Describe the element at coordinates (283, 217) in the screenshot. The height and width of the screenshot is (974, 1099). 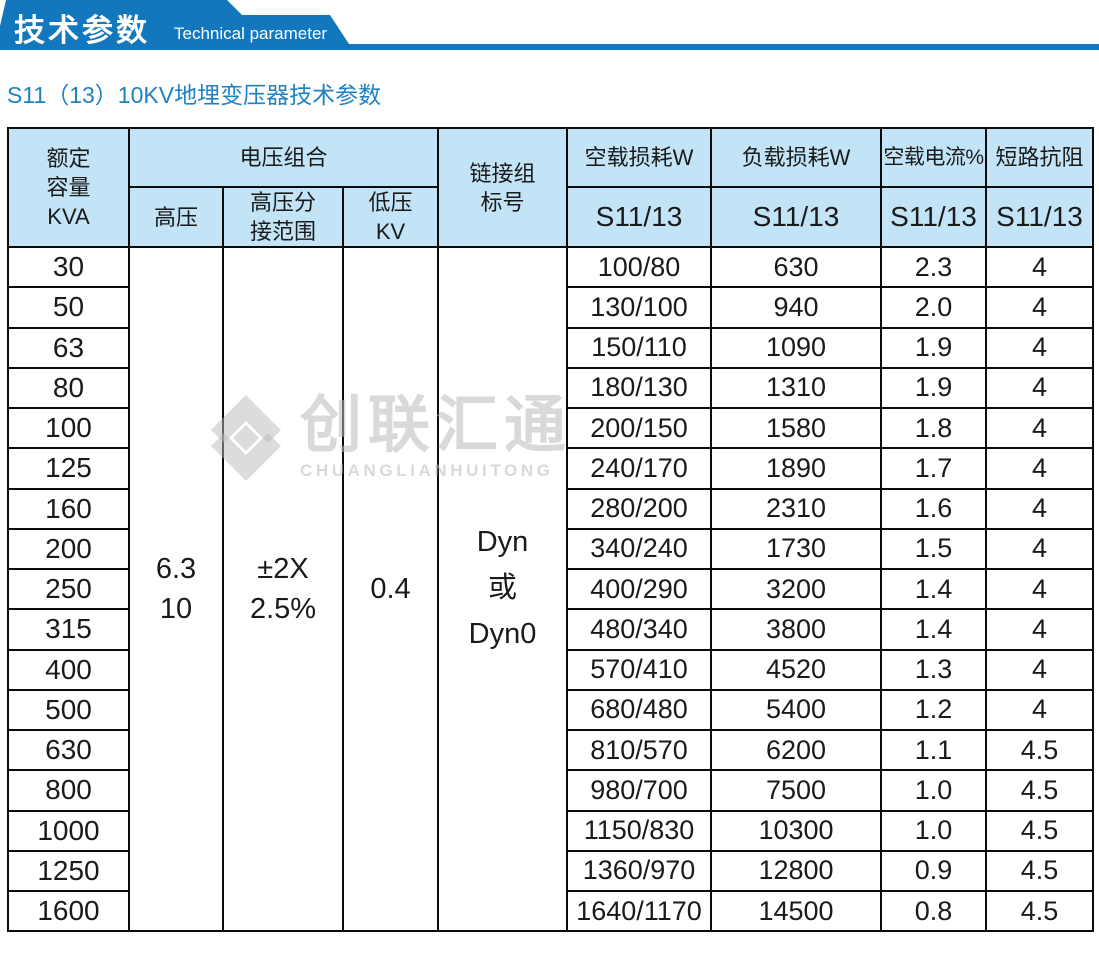
I see `col-header-hv-tap: 高压分 接范围` at that location.